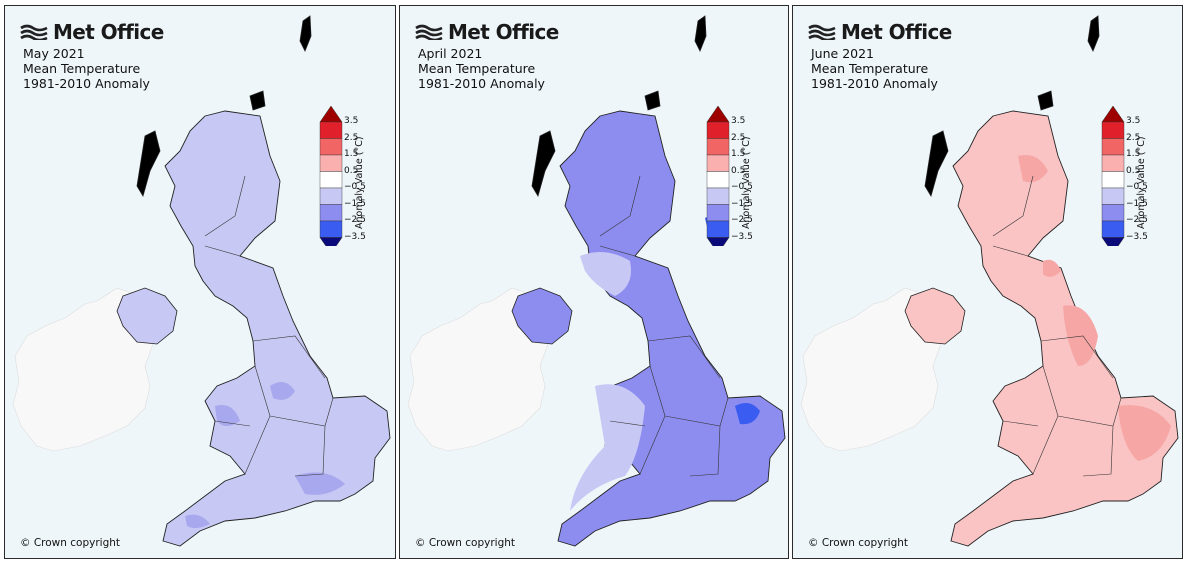 This screenshot has width=1187, height=565. I want to click on cold-patch, so click(747, 413).